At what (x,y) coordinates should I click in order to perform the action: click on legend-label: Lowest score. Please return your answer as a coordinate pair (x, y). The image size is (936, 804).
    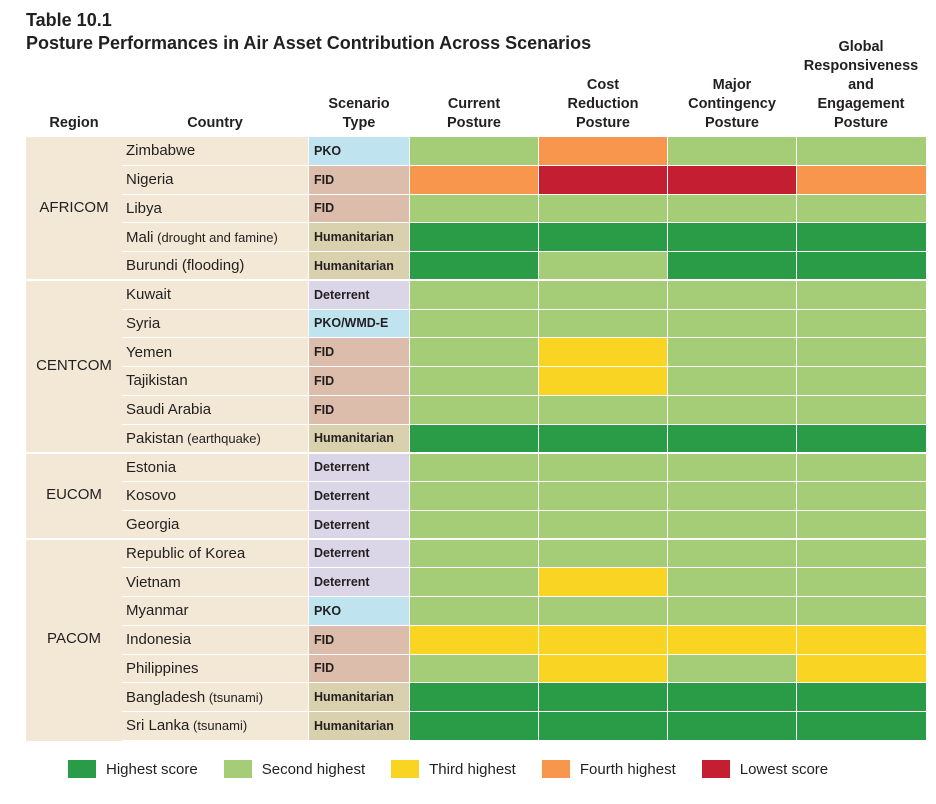
    Looking at the image, I should click on (784, 769).